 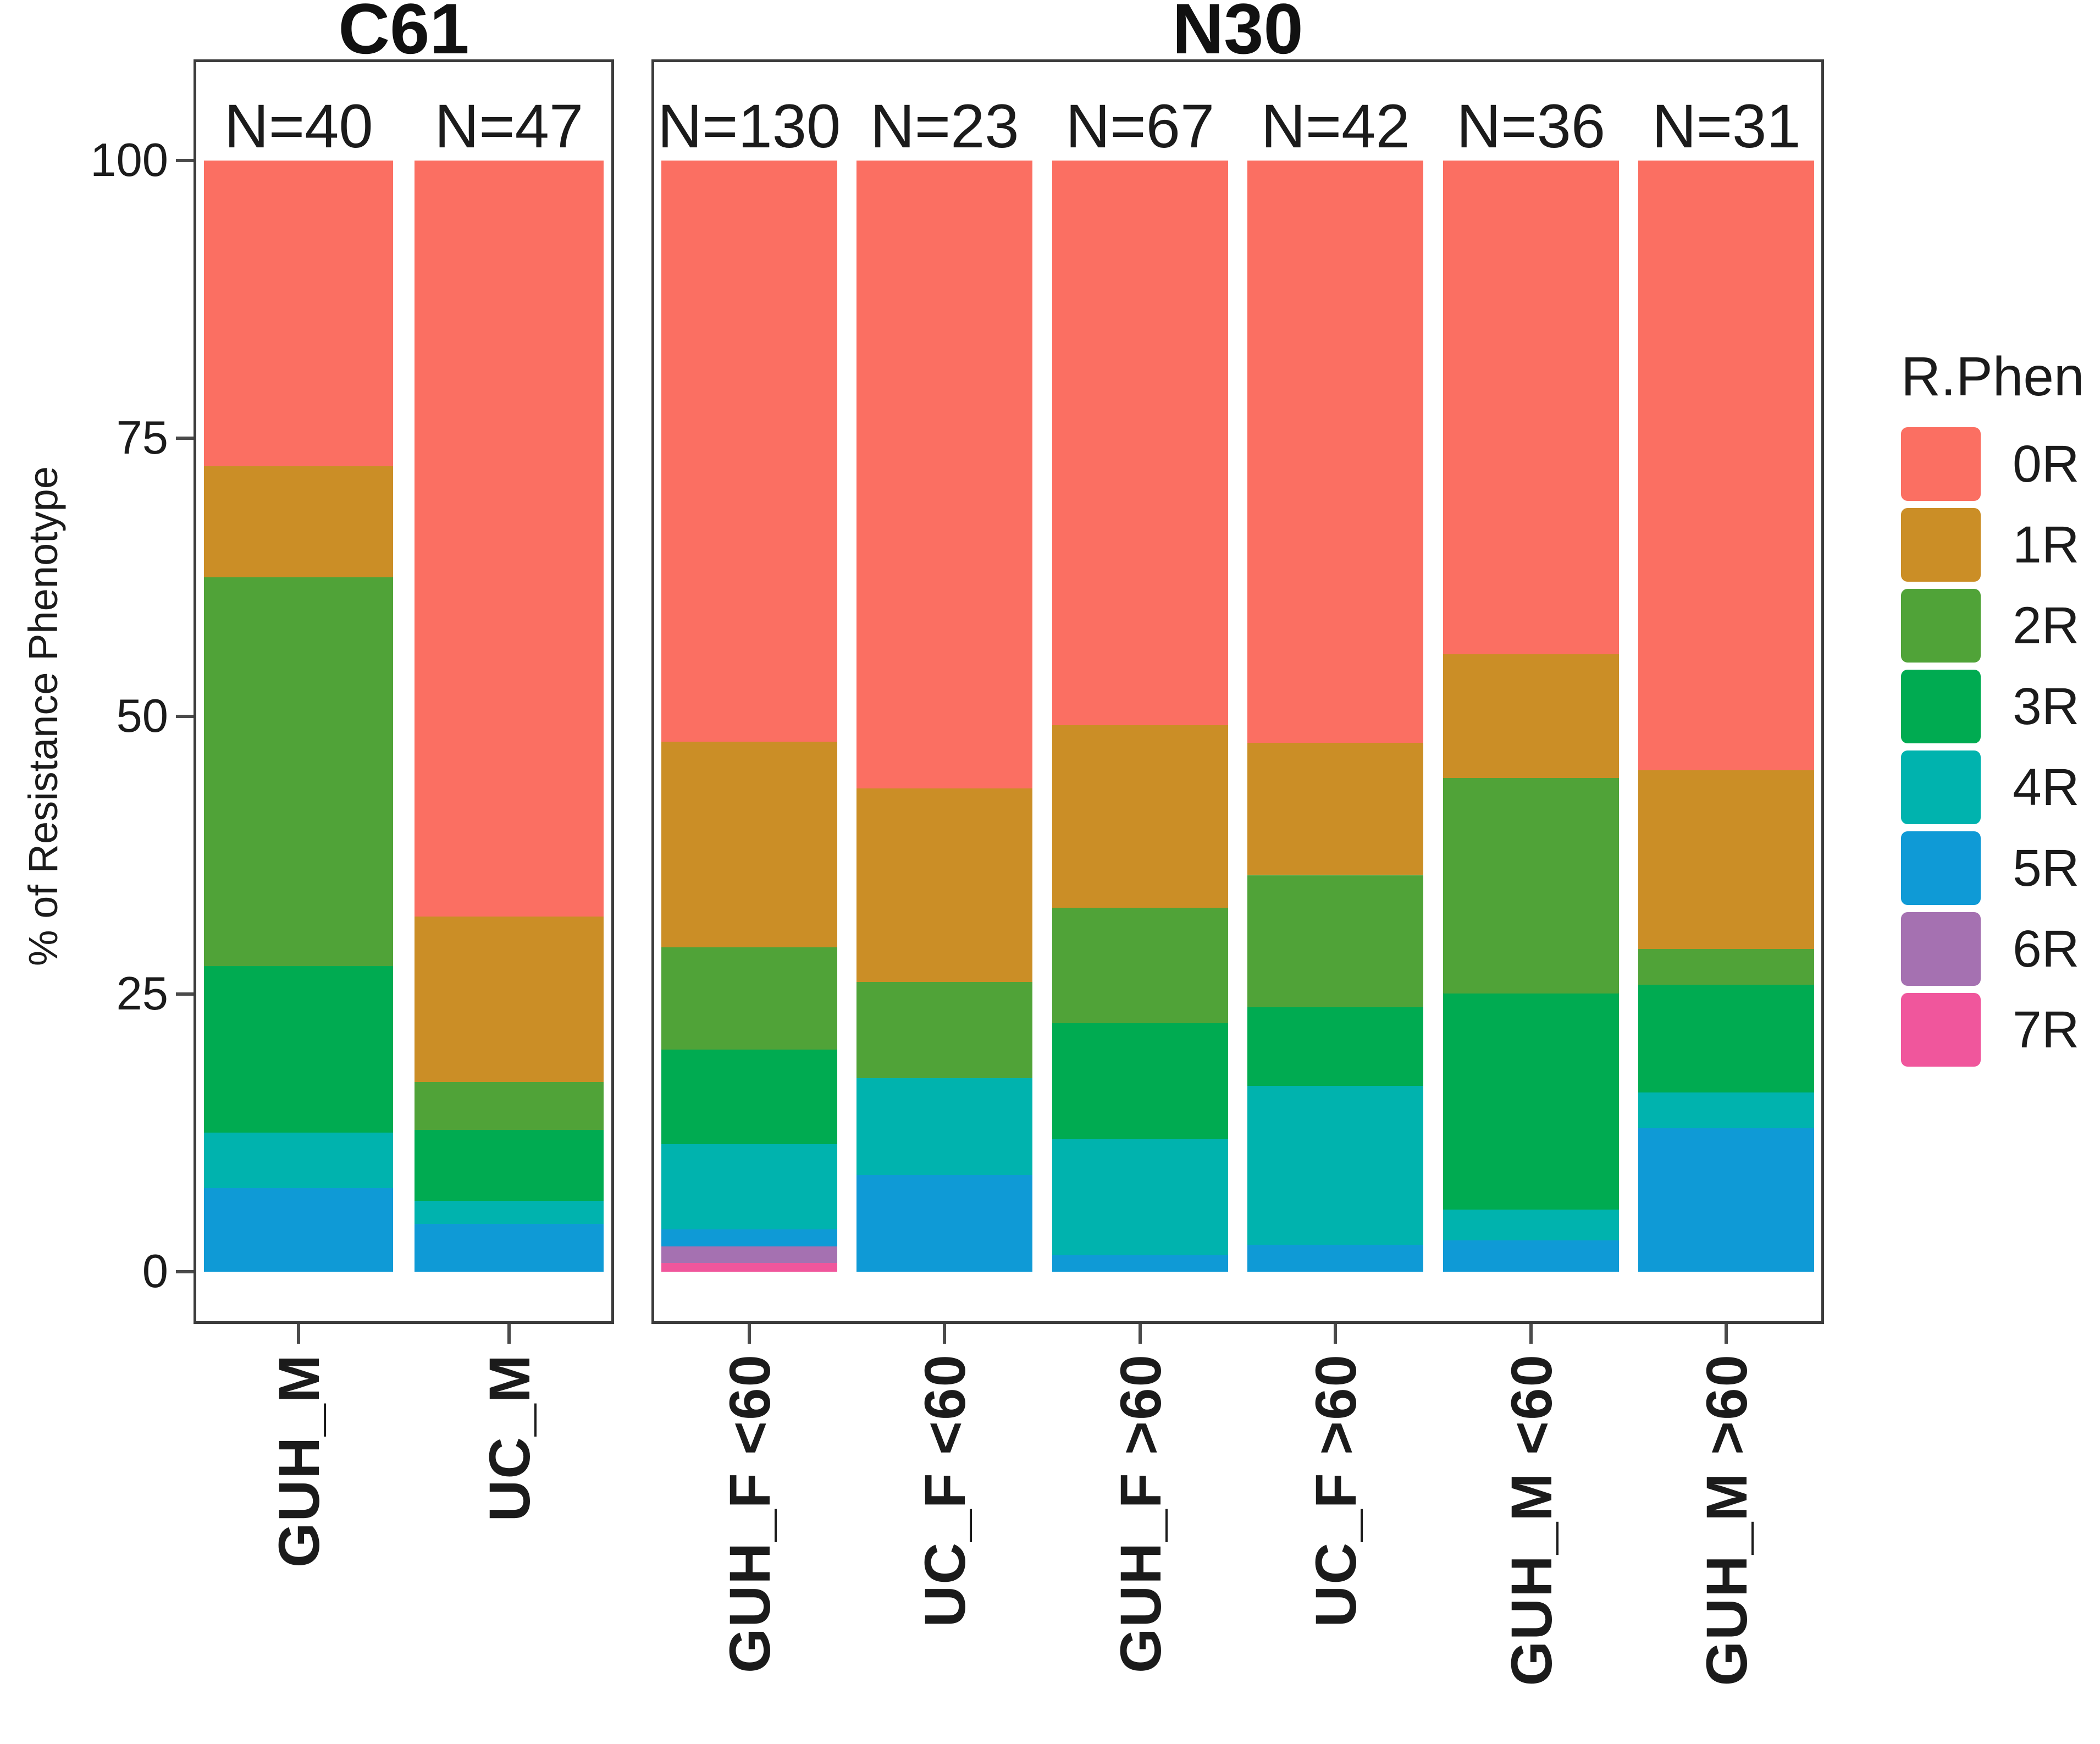 What do you see at coordinates (1941, 706) in the screenshot?
I see `legend-swatch-3R` at bounding box center [1941, 706].